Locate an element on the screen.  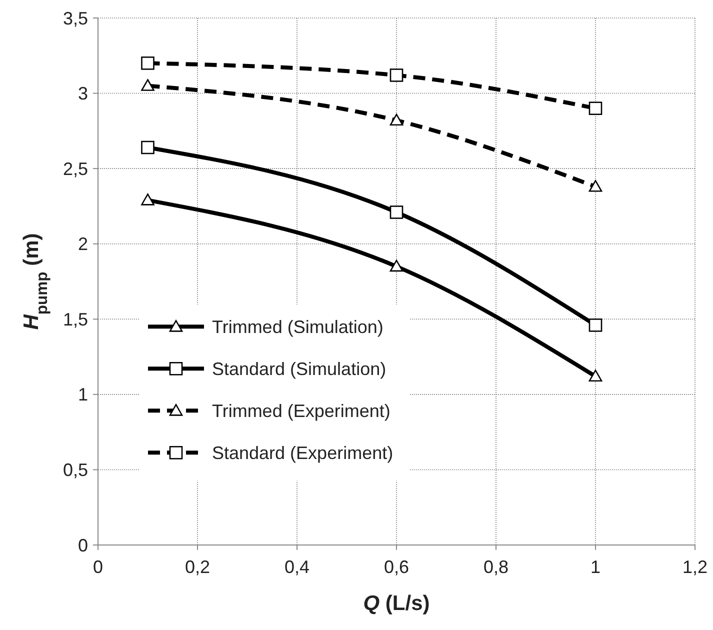
x-axis-title: Q (L/s) is located at coordinates (396, 603).